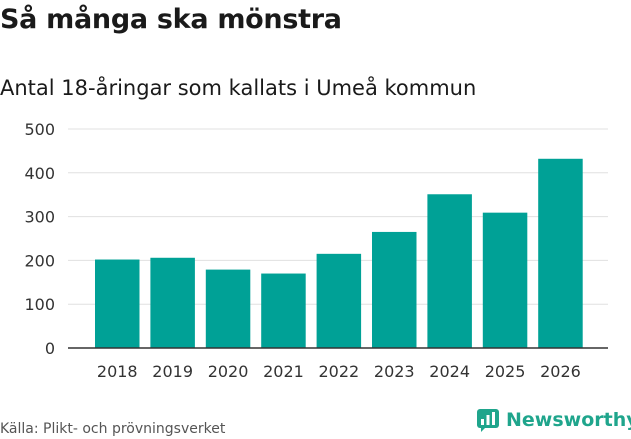  Describe the element at coordinates (228, 308) in the screenshot. I see `bar-2020` at that location.